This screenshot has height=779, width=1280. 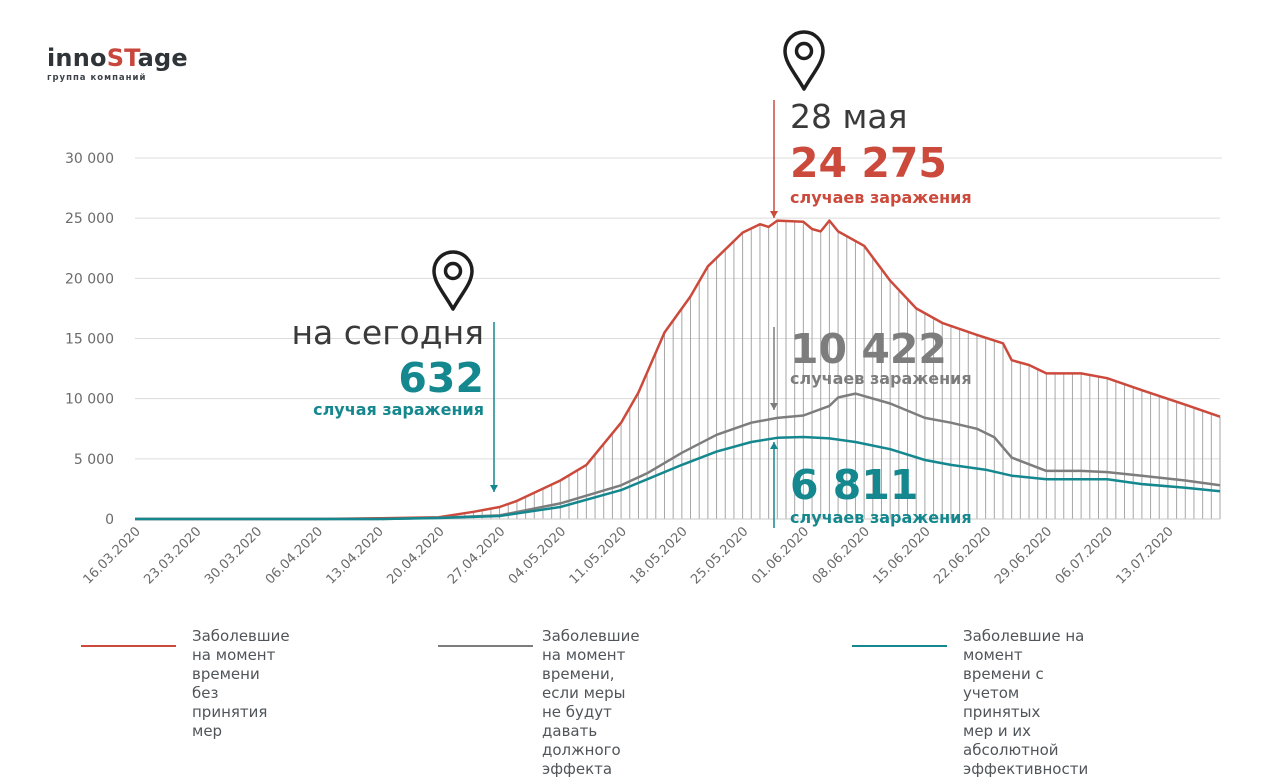 What do you see at coordinates (899, 646) in the screenshot?
I see `legend-swatch-teal` at bounding box center [899, 646].